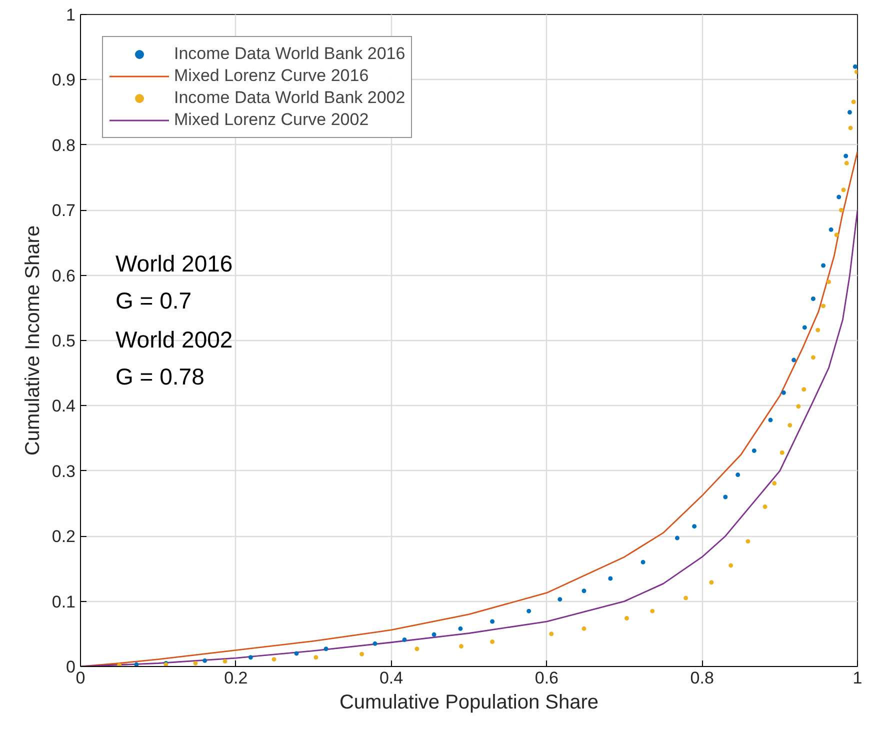  Describe the element at coordinates (469, 703) in the screenshot. I see `x-axis-title: Cumulative Population Share` at that location.